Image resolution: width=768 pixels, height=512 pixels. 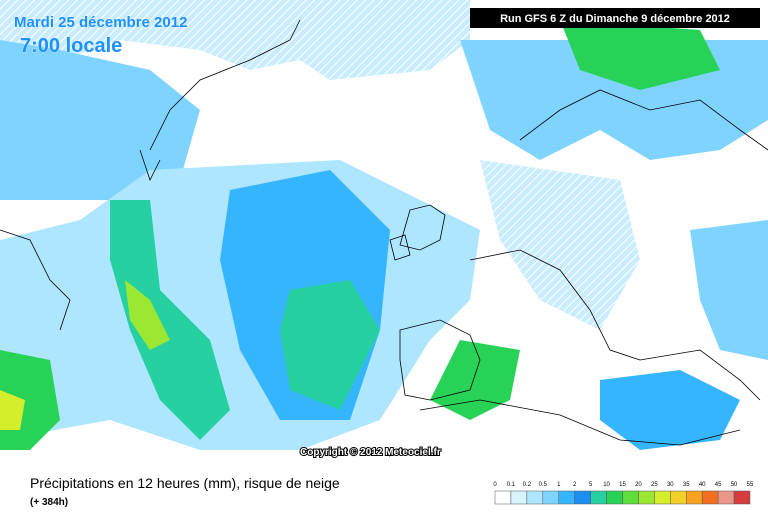 What do you see at coordinates (49, 502) in the screenshot?
I see `footer-subtitle: (+ 384h)` at bounding box center [49, 502].